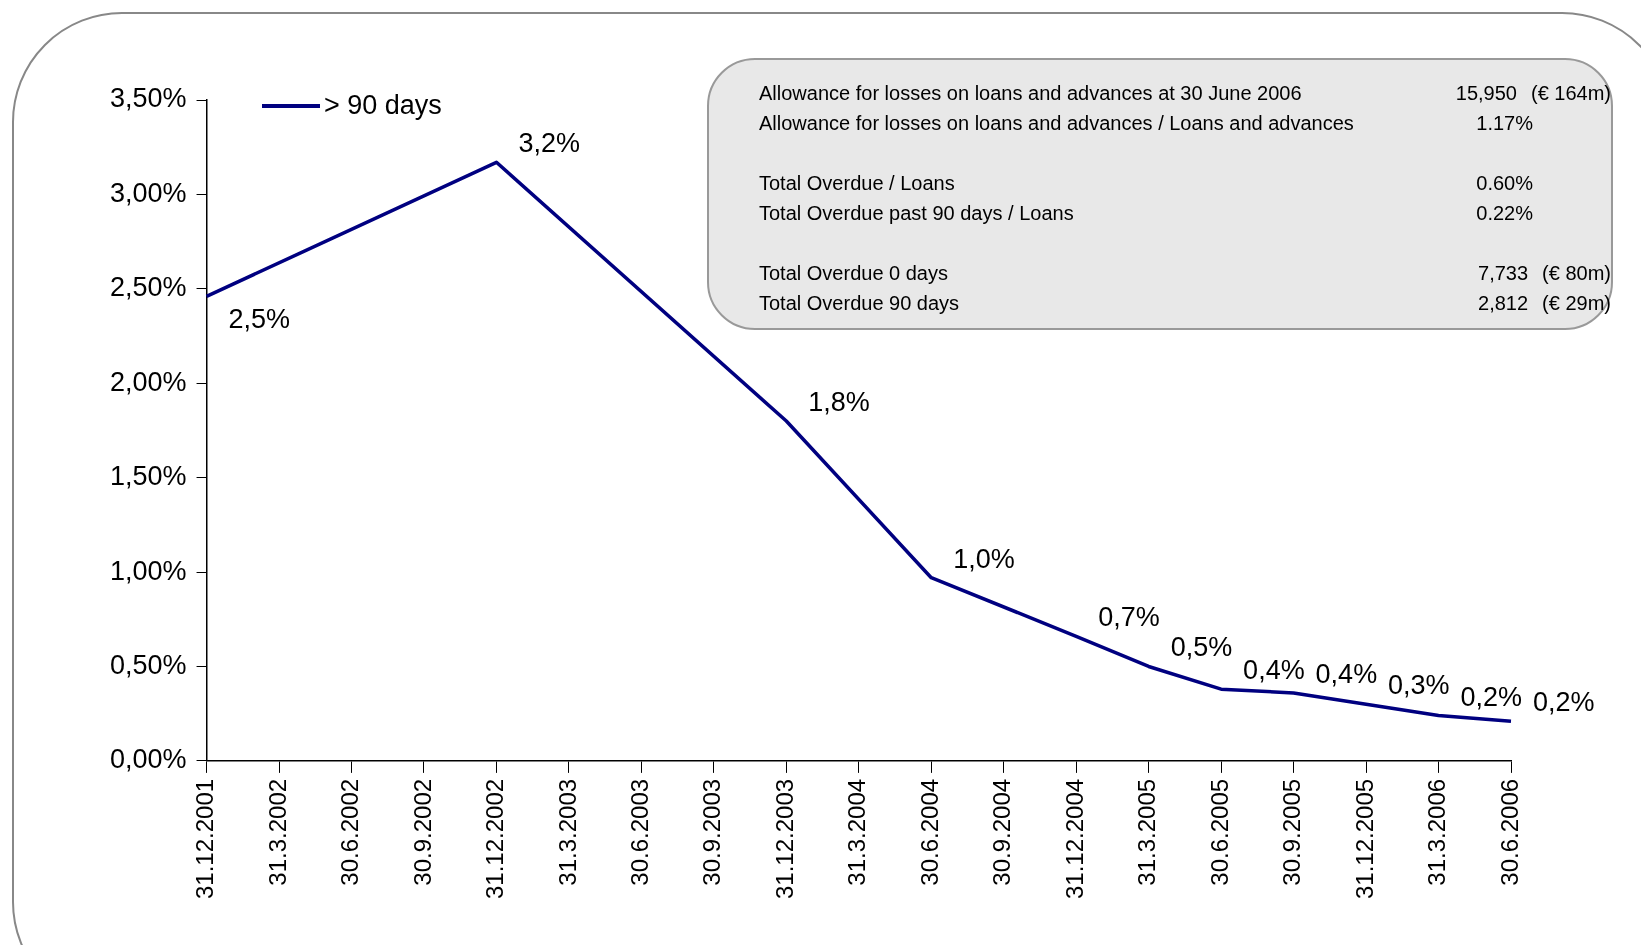 The height and width of the screenshot is (945, 1641). I want to click on data-label: 0,3%, so click(1419, 685).